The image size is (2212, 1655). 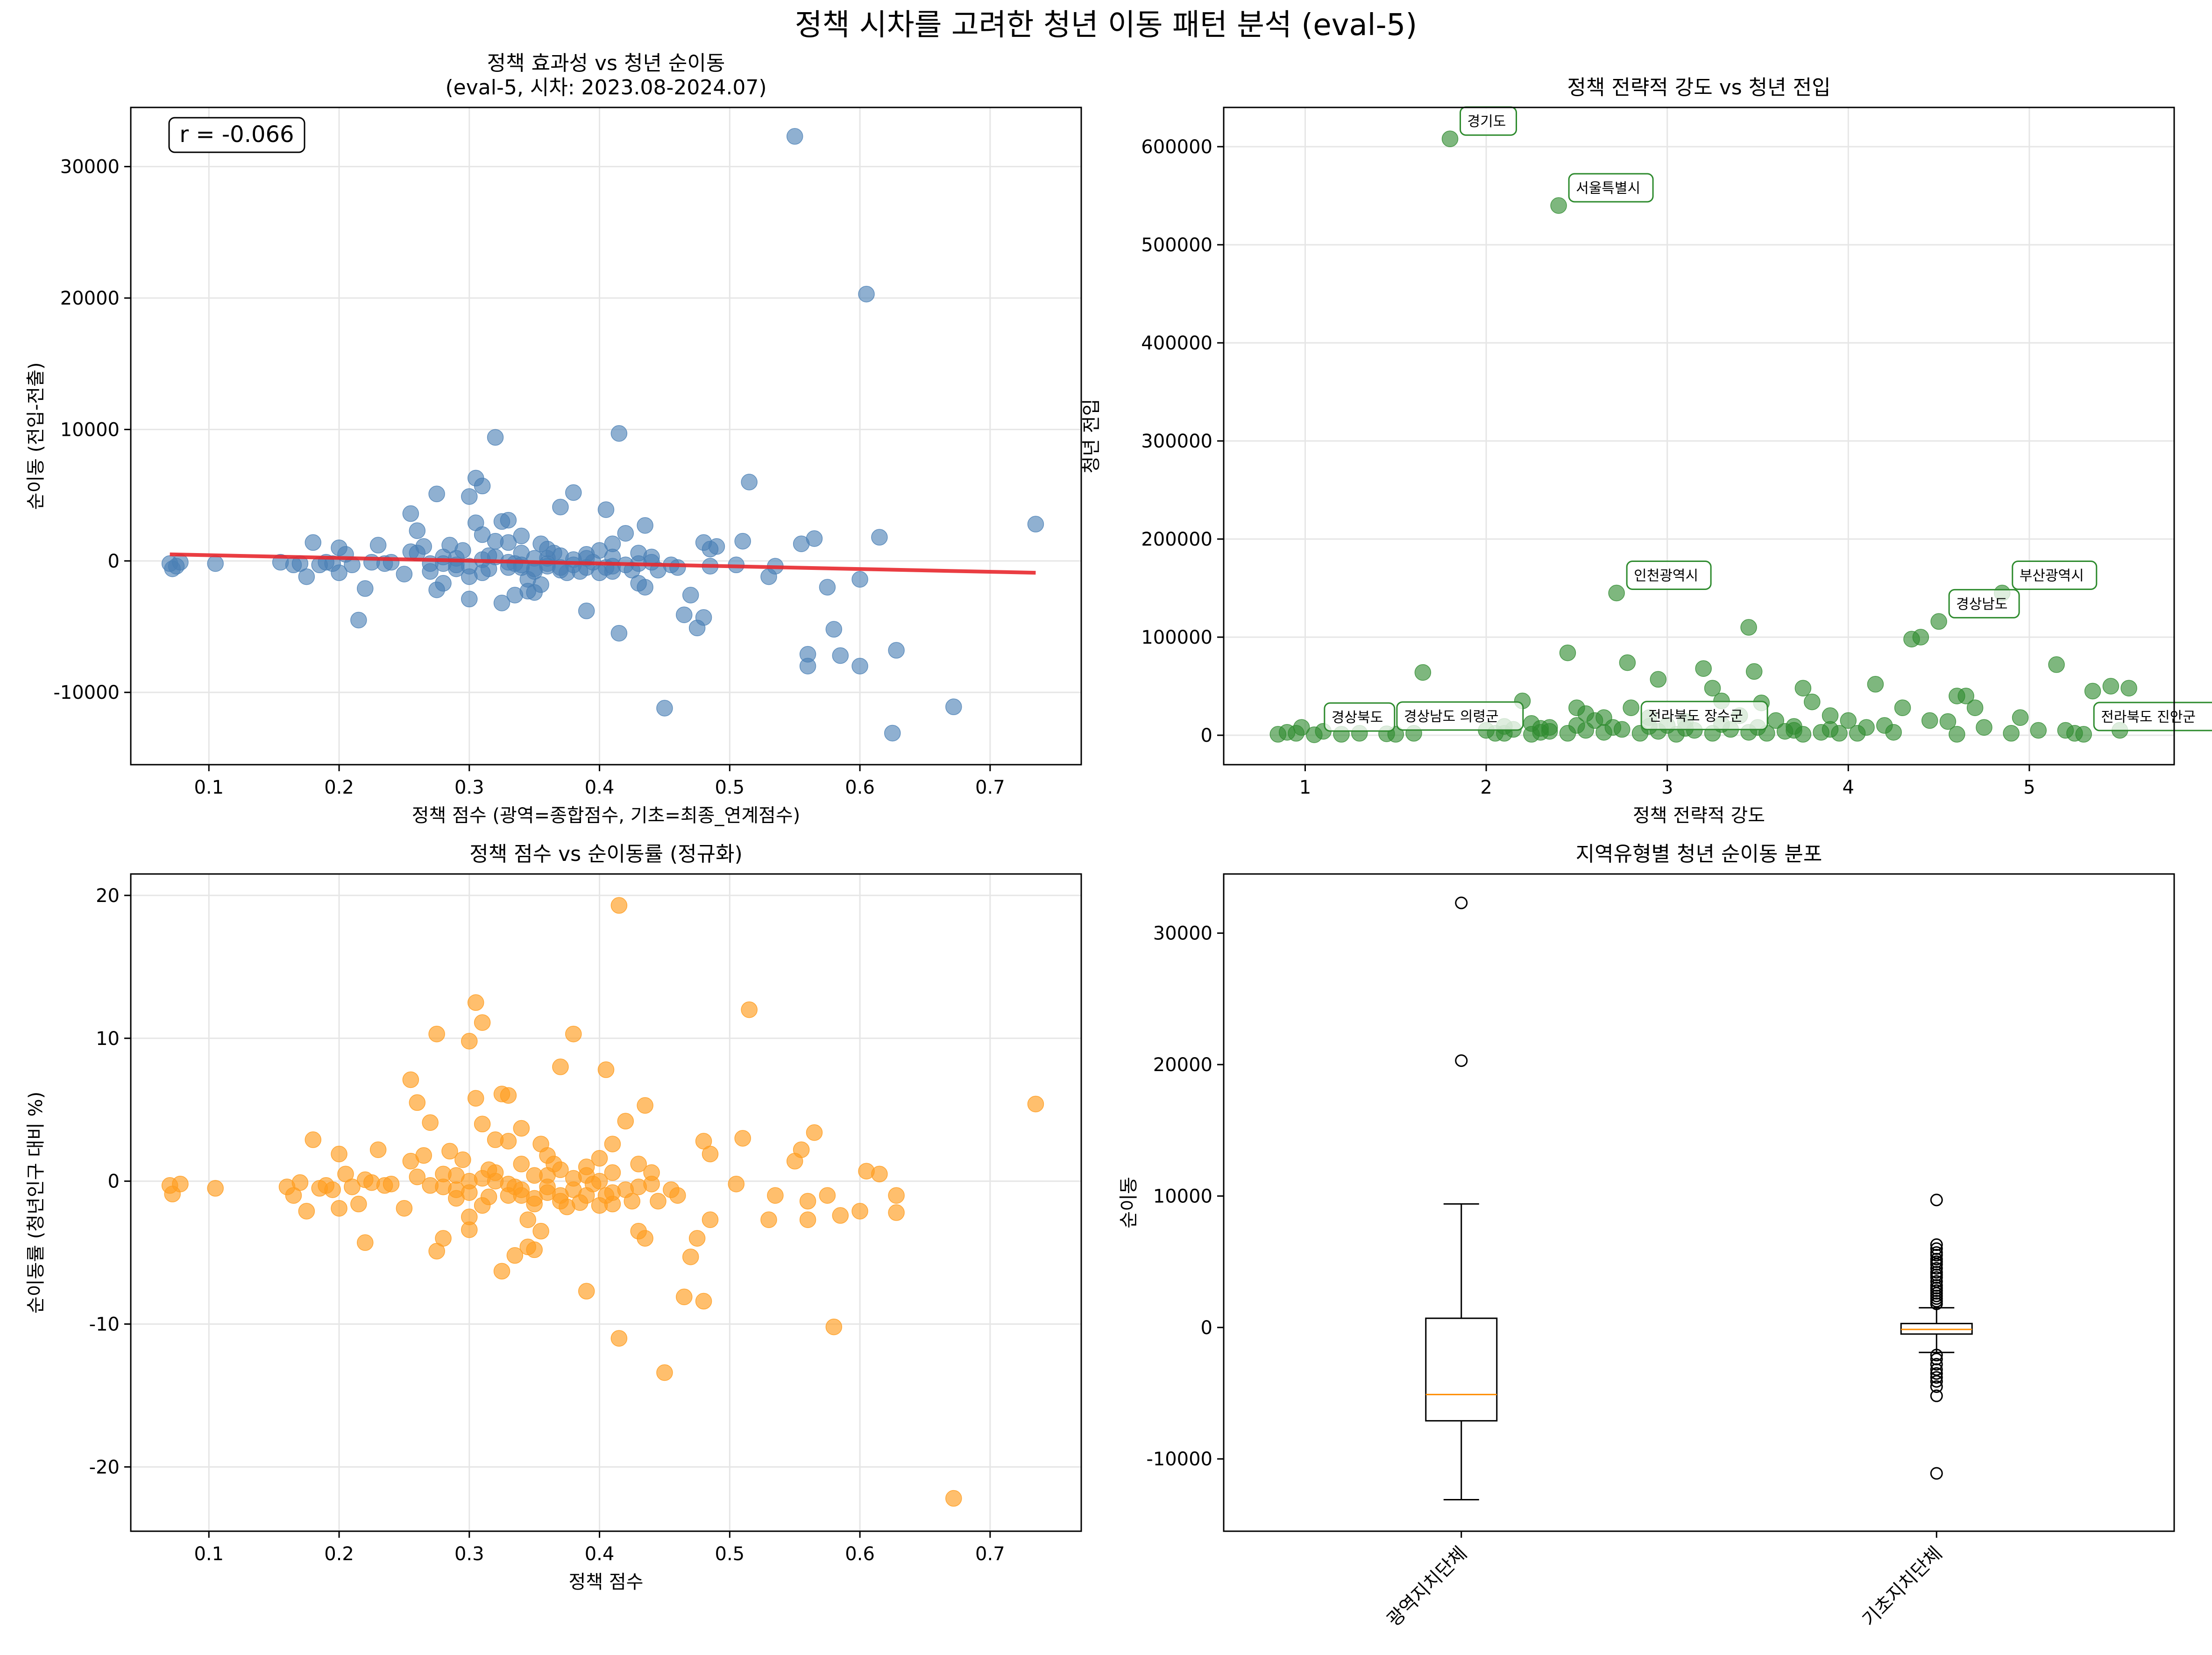 I want to click on y-tick-label: 20, so click(x=108, y=896).